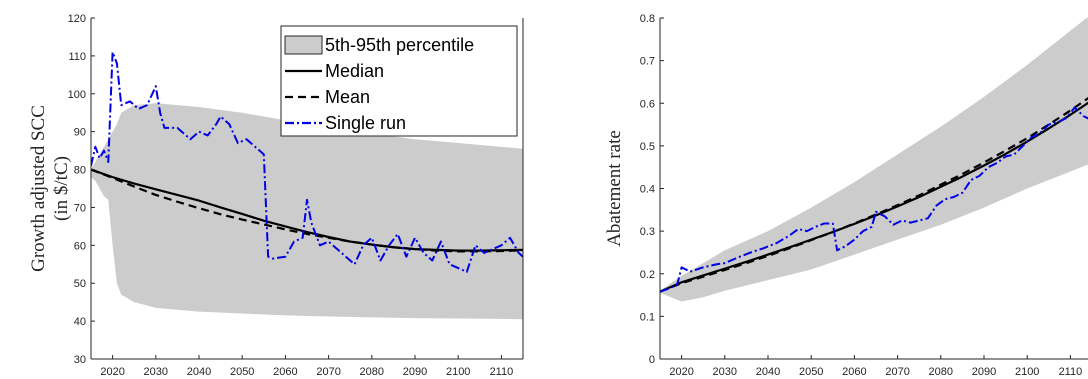  I want to click on y-tick-label: 90, so click(80, 133).